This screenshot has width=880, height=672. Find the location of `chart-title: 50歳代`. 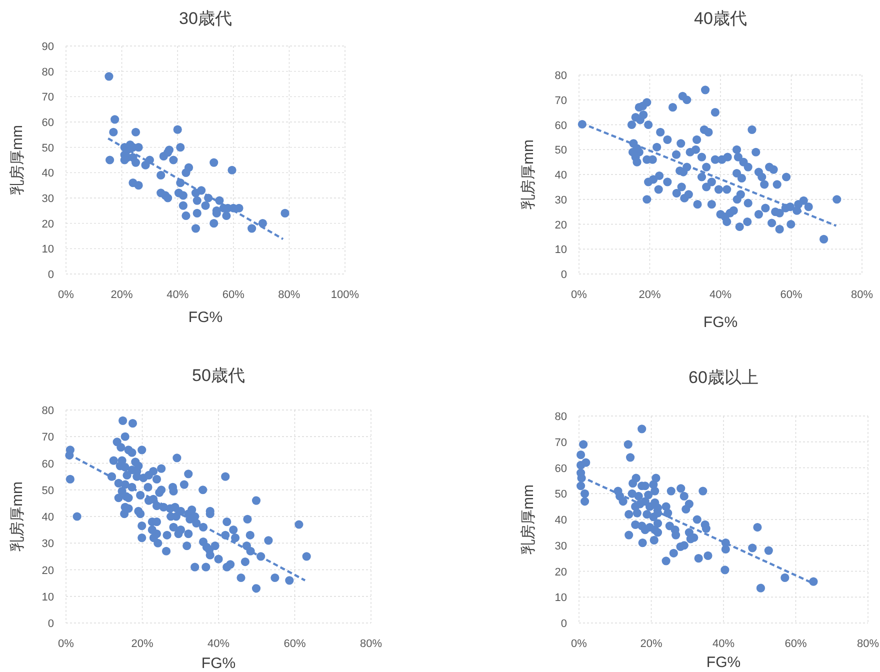

chart-title: 50歳代 is located at coordinates (218, 375).